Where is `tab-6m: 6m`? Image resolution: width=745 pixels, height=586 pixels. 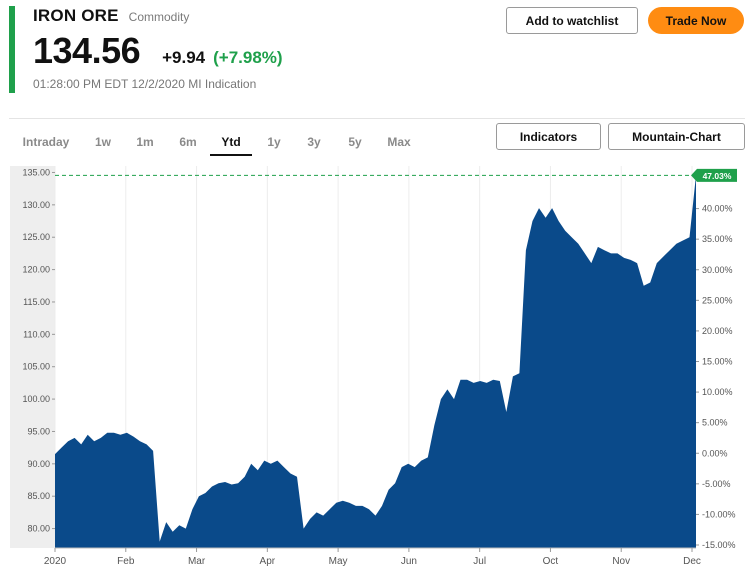 tab-6m: 6m is located at coordinates (188, 142).